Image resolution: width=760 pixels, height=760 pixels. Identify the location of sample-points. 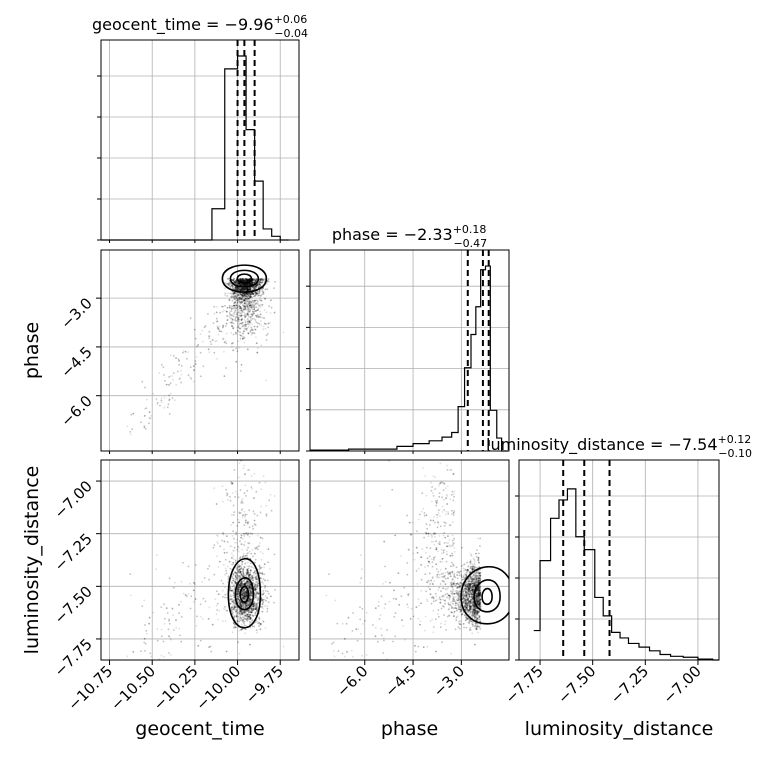
(205, 350).